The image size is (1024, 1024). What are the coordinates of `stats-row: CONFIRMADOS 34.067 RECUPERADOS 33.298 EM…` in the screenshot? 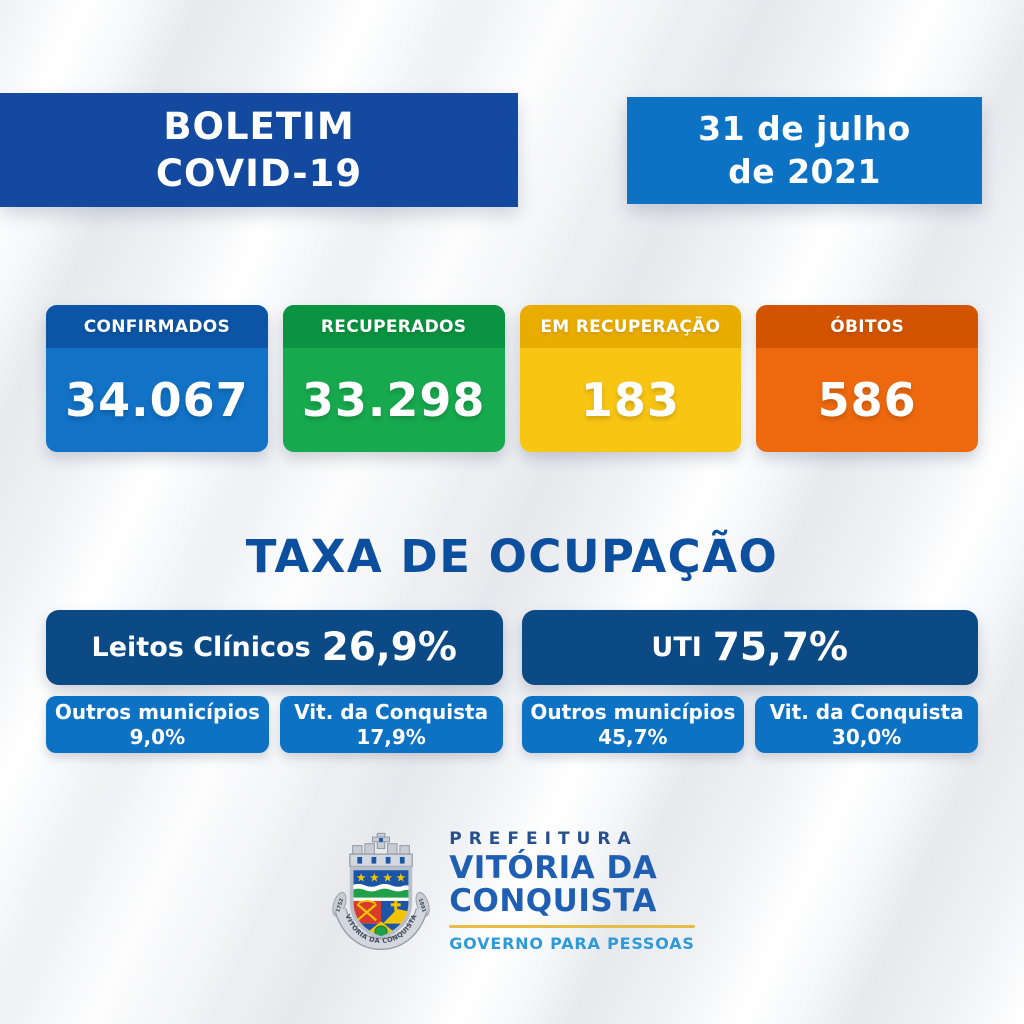 It's located at (512, 378).